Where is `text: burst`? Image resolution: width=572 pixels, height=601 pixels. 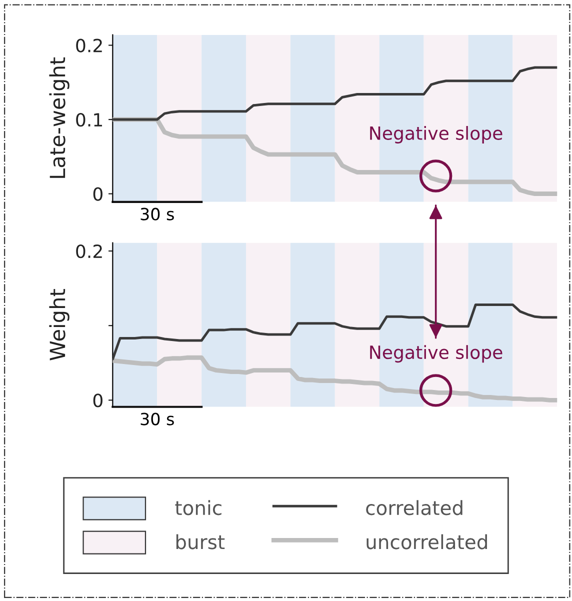 text: burst is located at coordinates (200, 542).